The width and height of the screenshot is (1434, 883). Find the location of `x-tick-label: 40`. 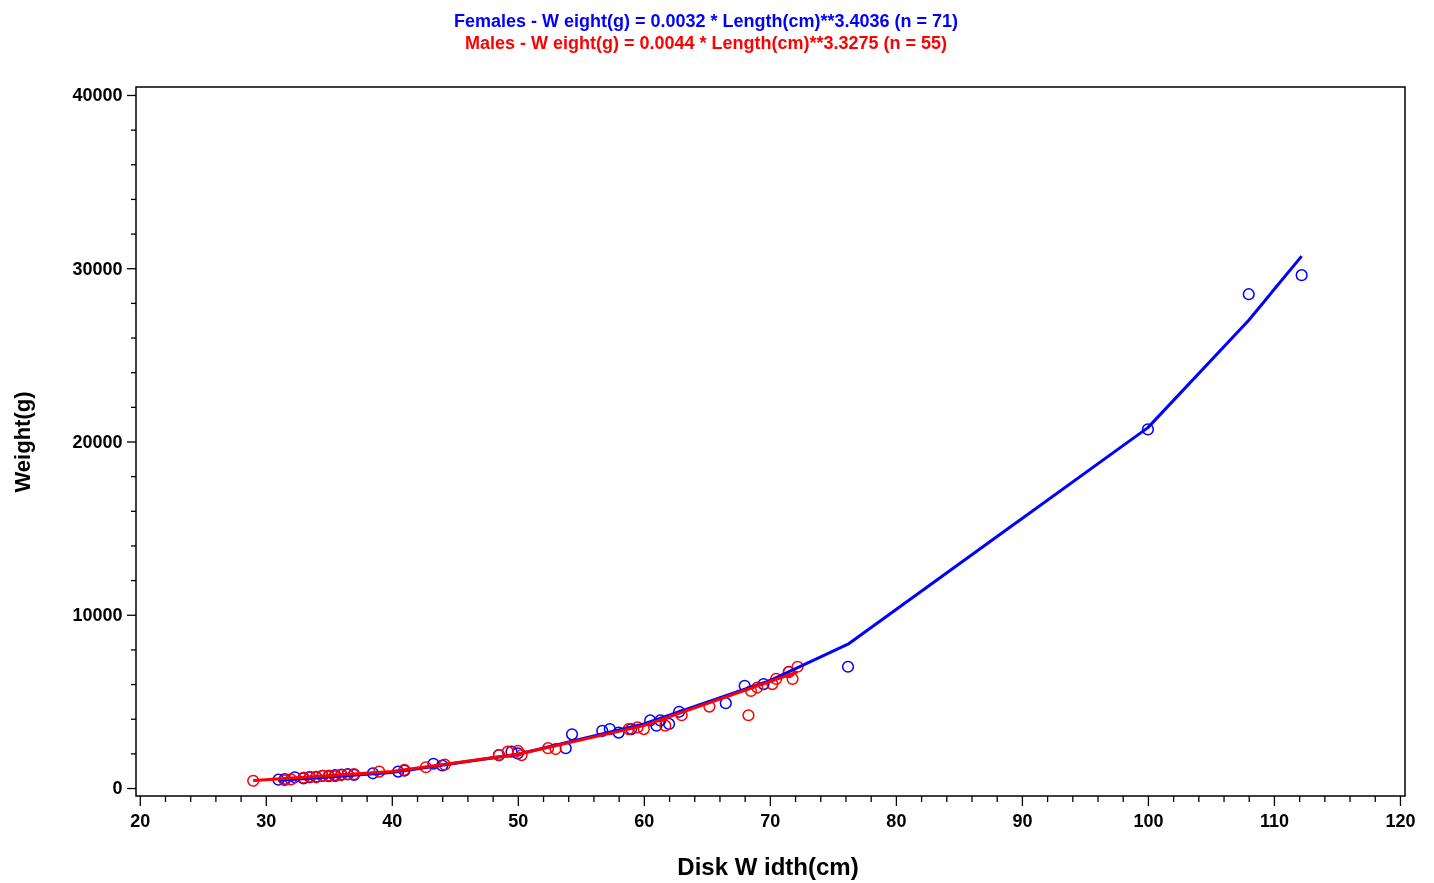

x-tick-label: 40 is located at coordinates (392, 820).